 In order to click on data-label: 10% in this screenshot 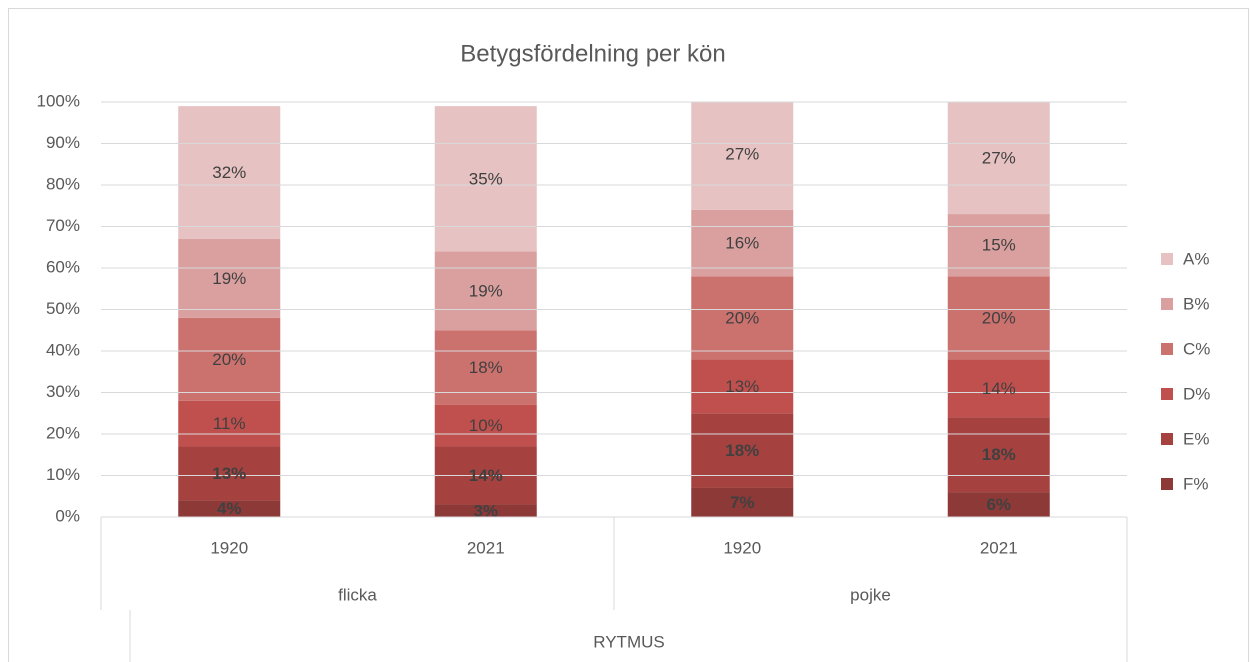, I will do `click(486, 425)`.